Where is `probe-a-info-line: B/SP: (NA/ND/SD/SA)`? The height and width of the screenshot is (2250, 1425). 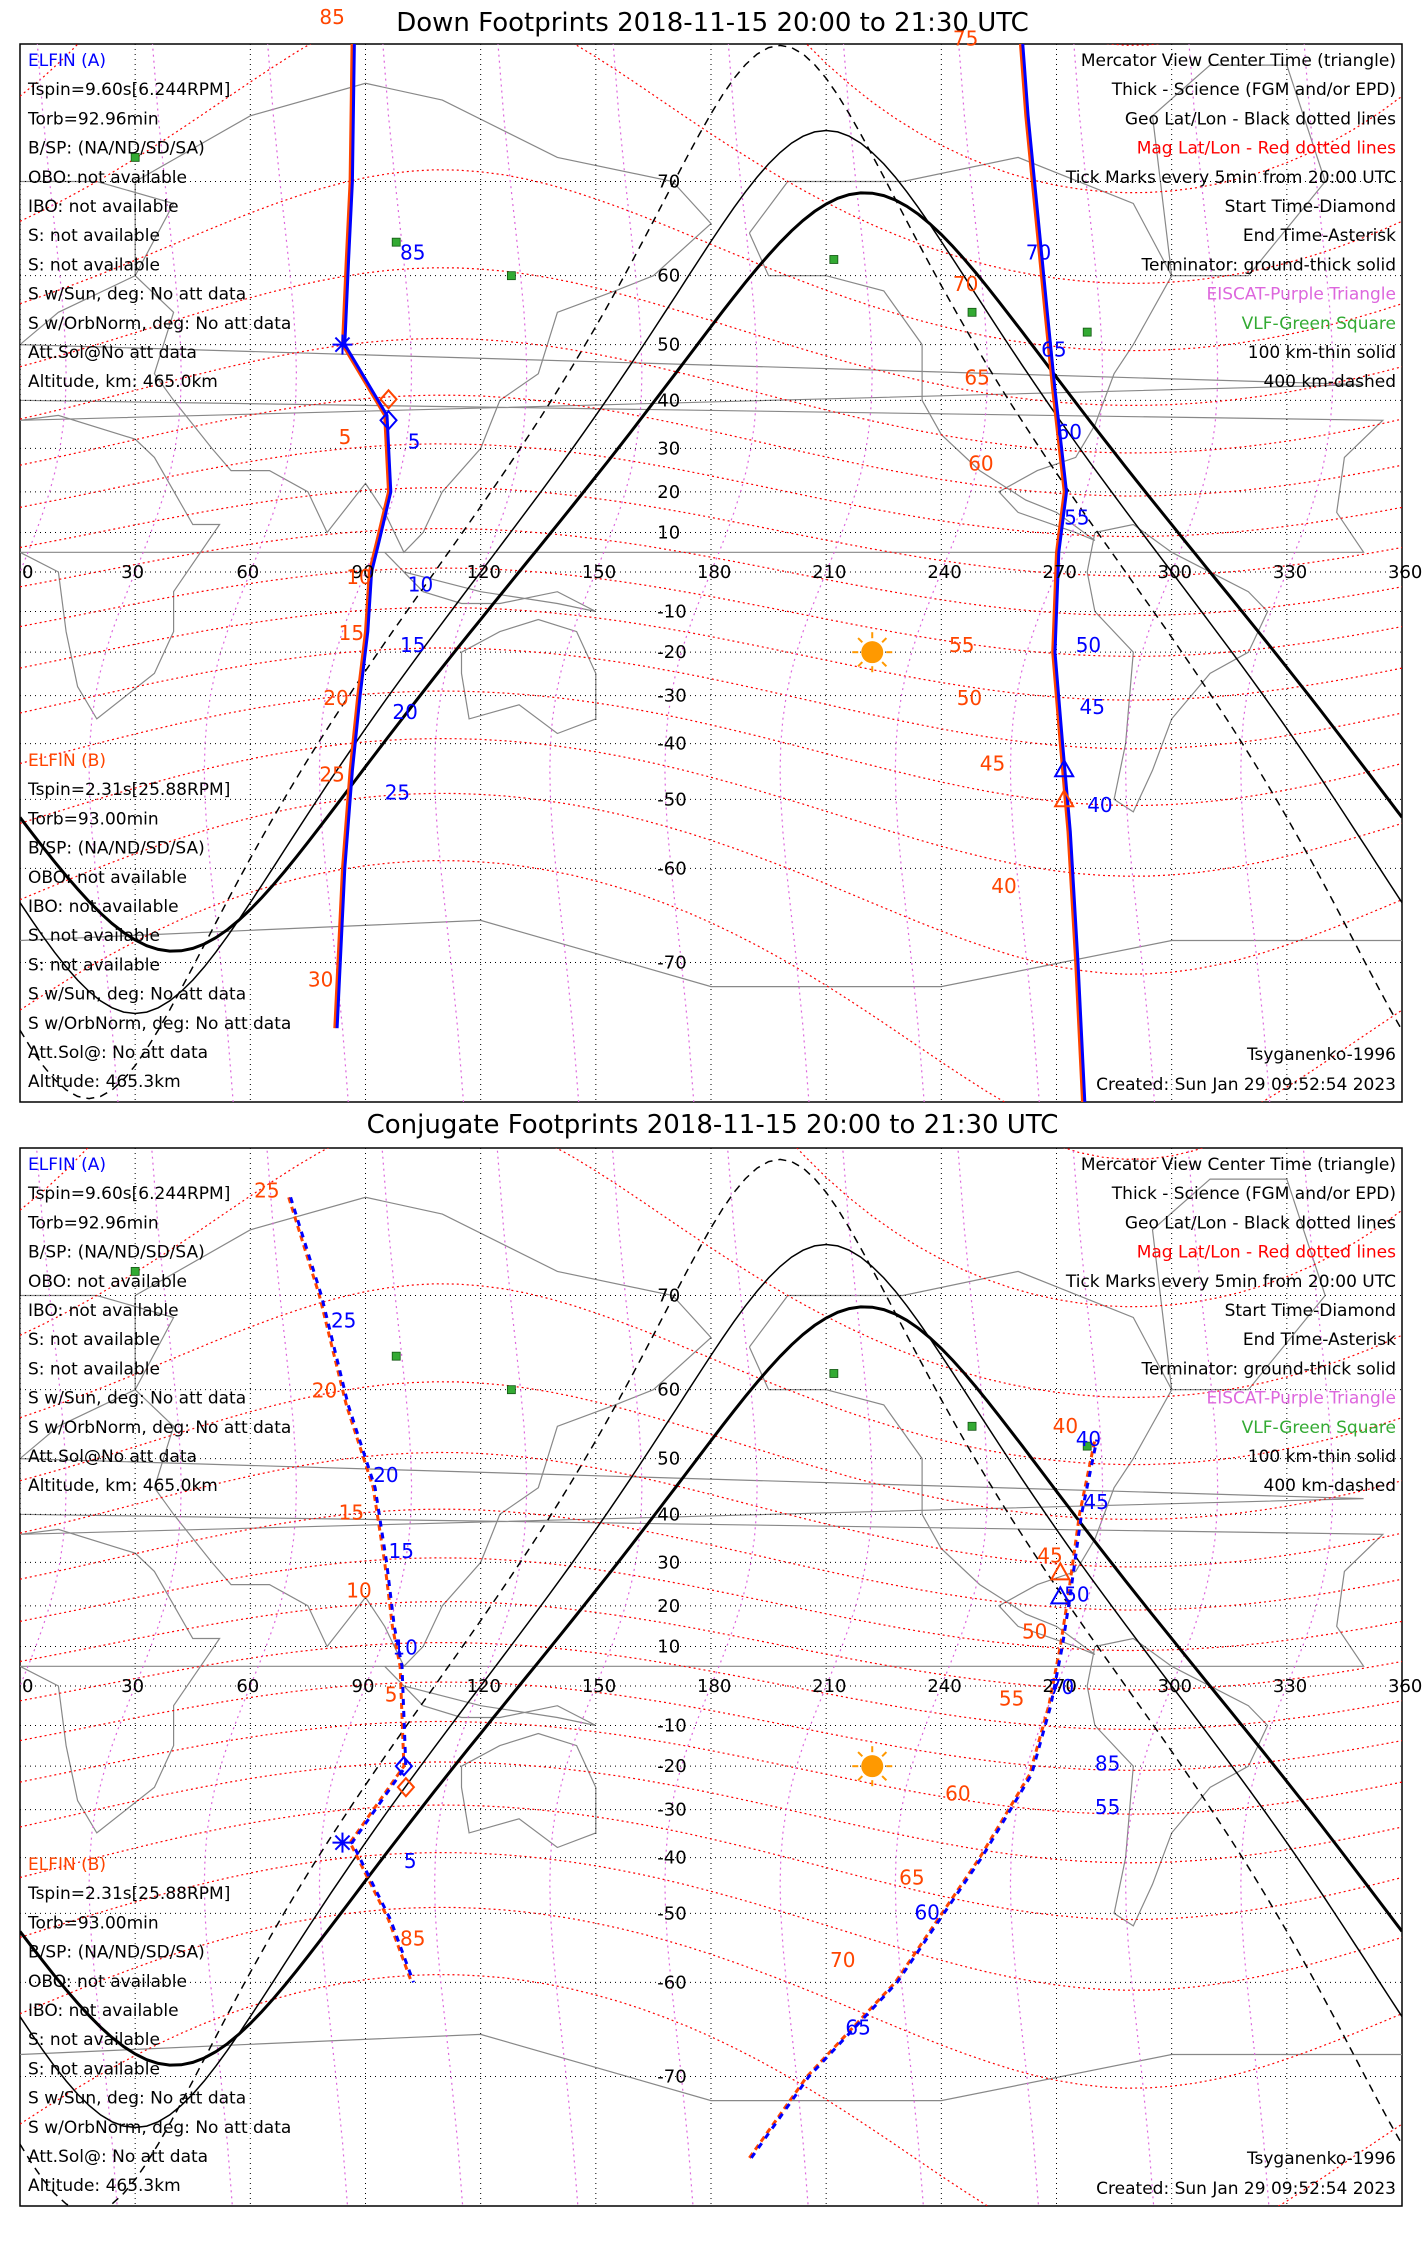 probe-a-info-line: B/SP: (NA/ND/SD/SA) is located at coordinates (116, 149).